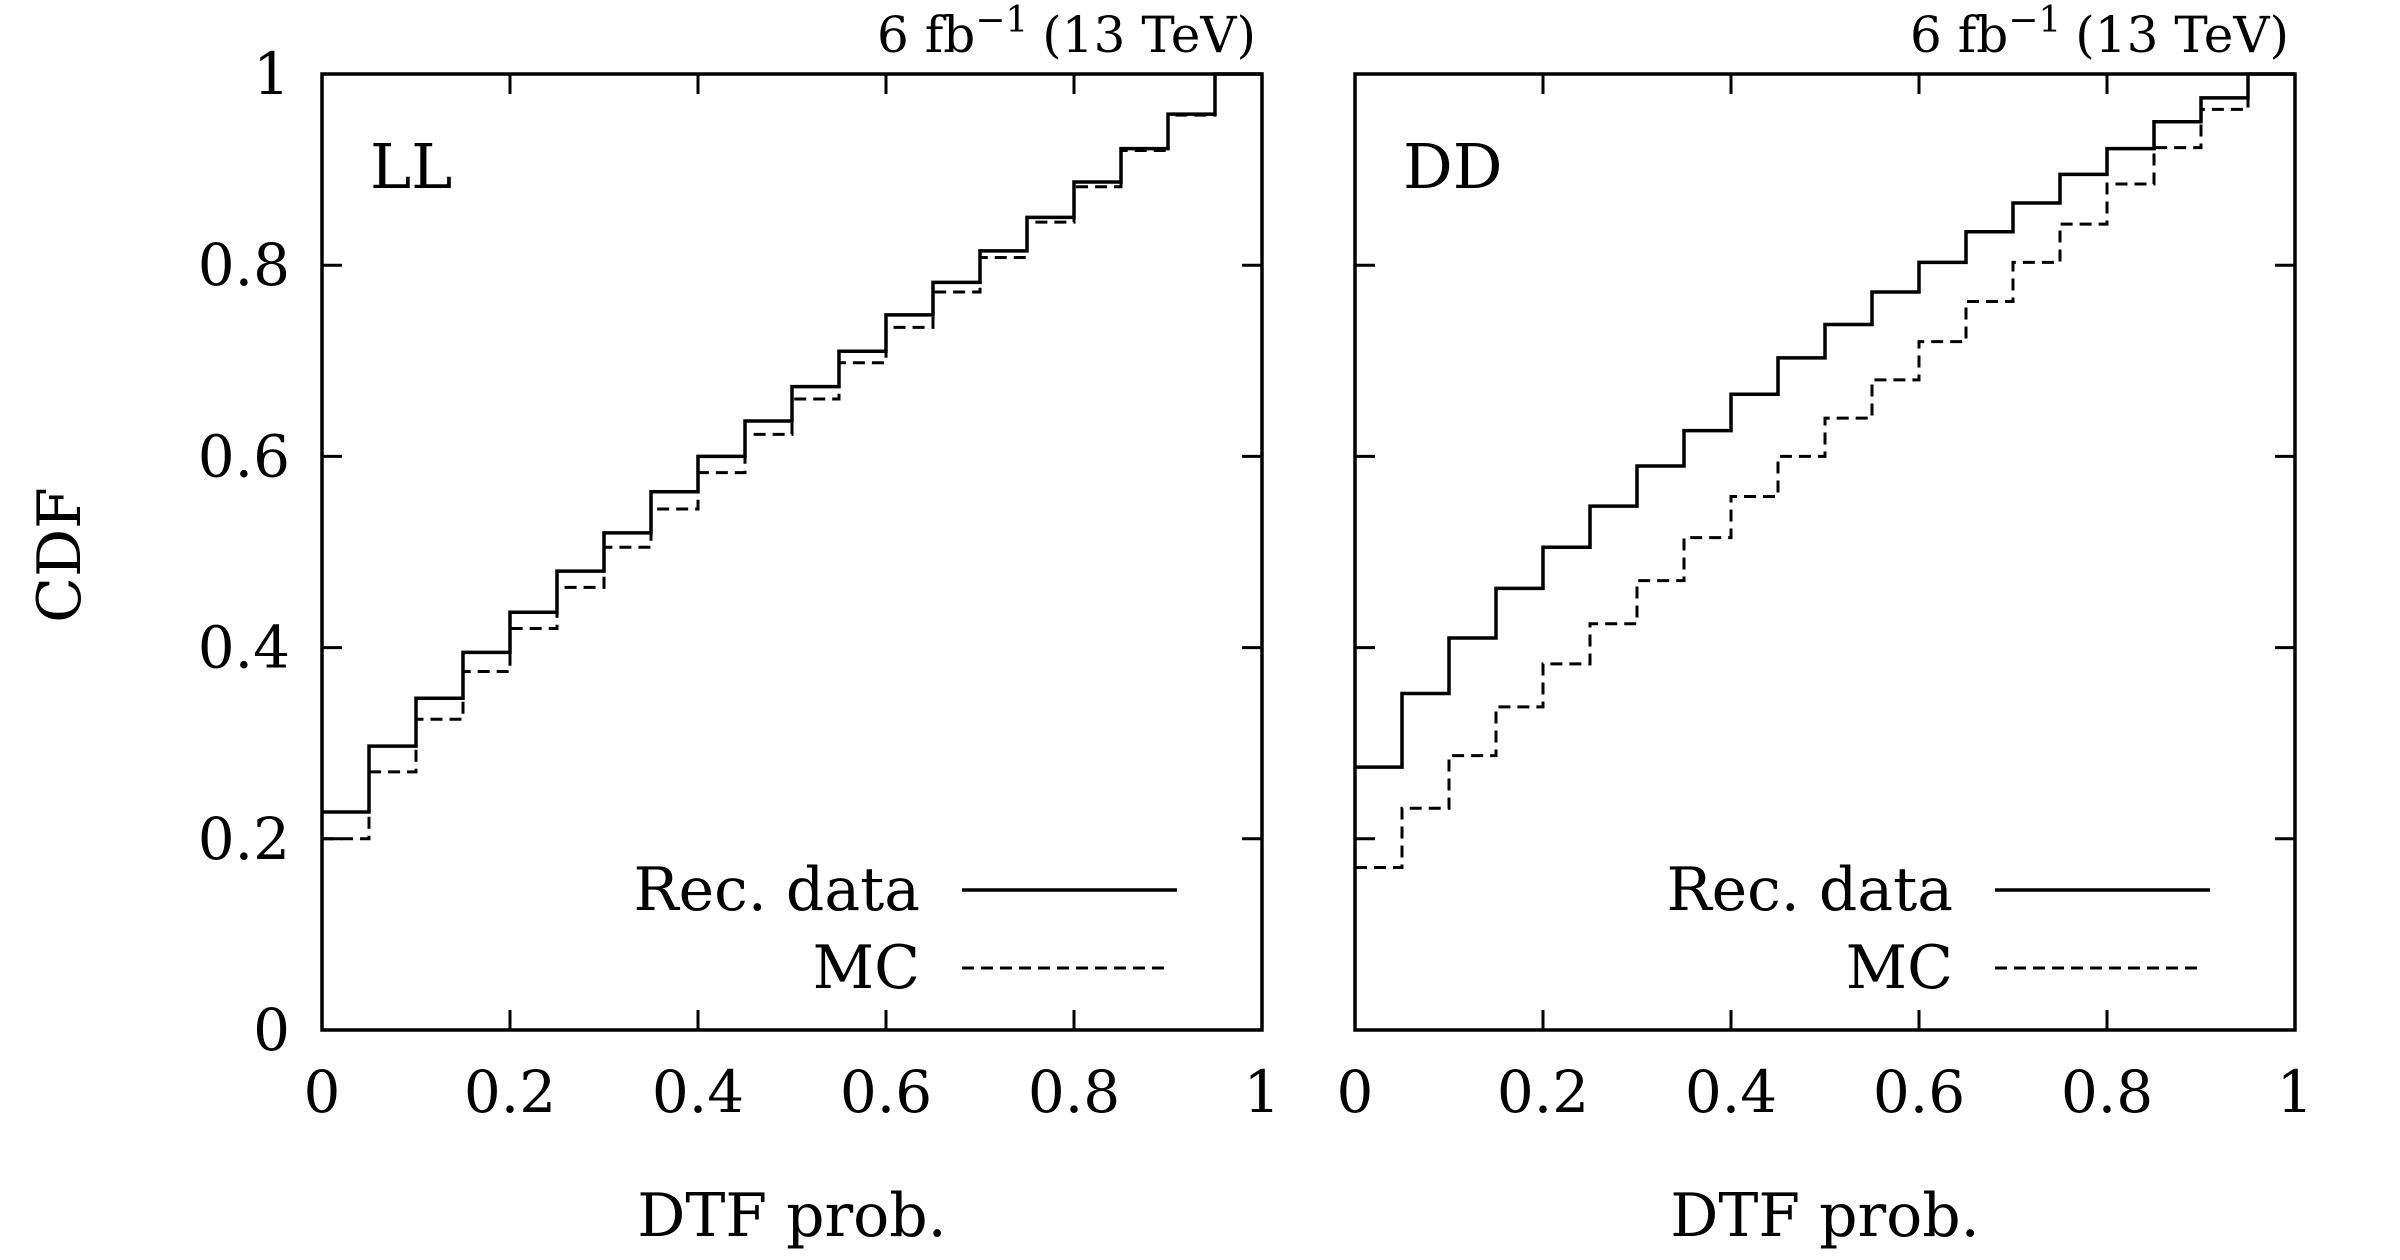 The height and width of the screenshot is (1260, 2400). Describe the element at coordinates (271, 1030) in the screenshot. I see `y-tick-label: 0` at that location.